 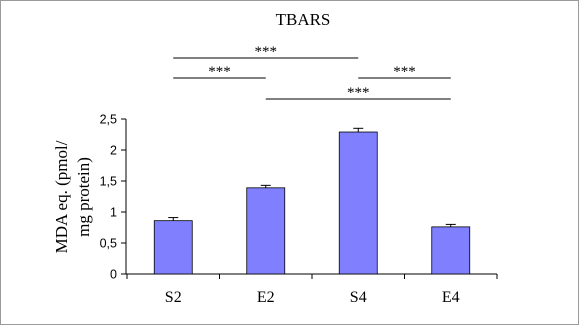 I want to click on x-tick-label-e4: E4, so click(x=451, y=297).